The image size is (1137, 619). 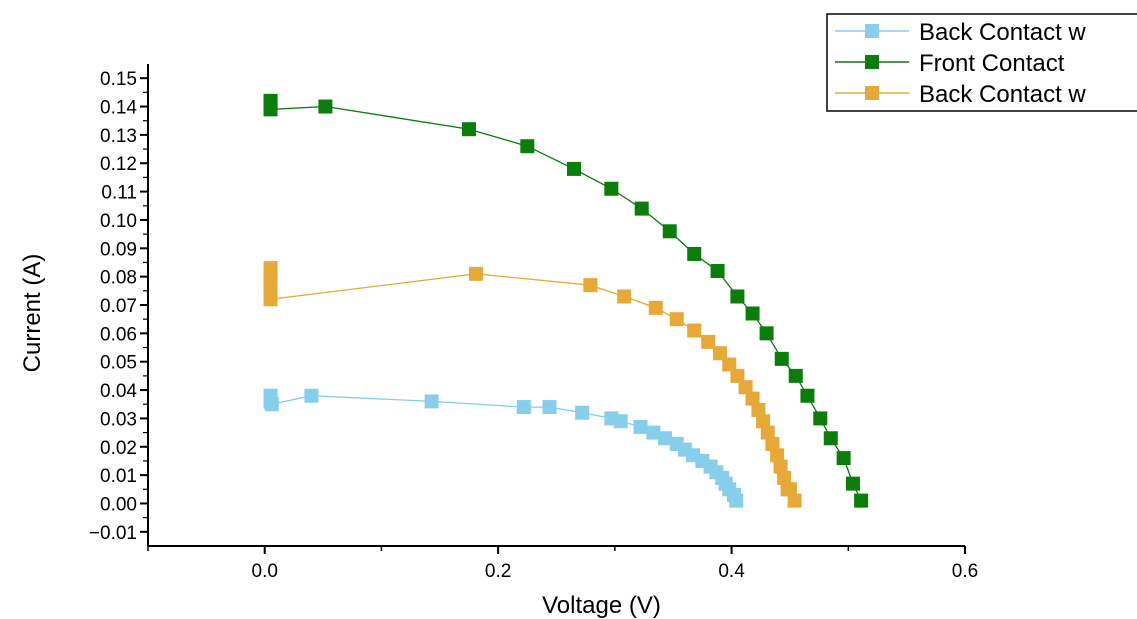 I want to click on y-tick-label: 0.10, so click(x=118, y=221).